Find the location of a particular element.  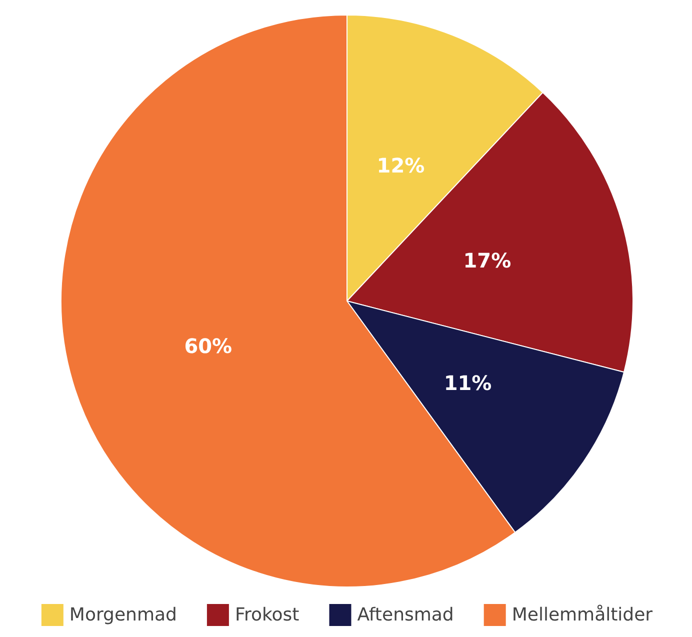

data-label: 17% is located at coordinates (487, 260).